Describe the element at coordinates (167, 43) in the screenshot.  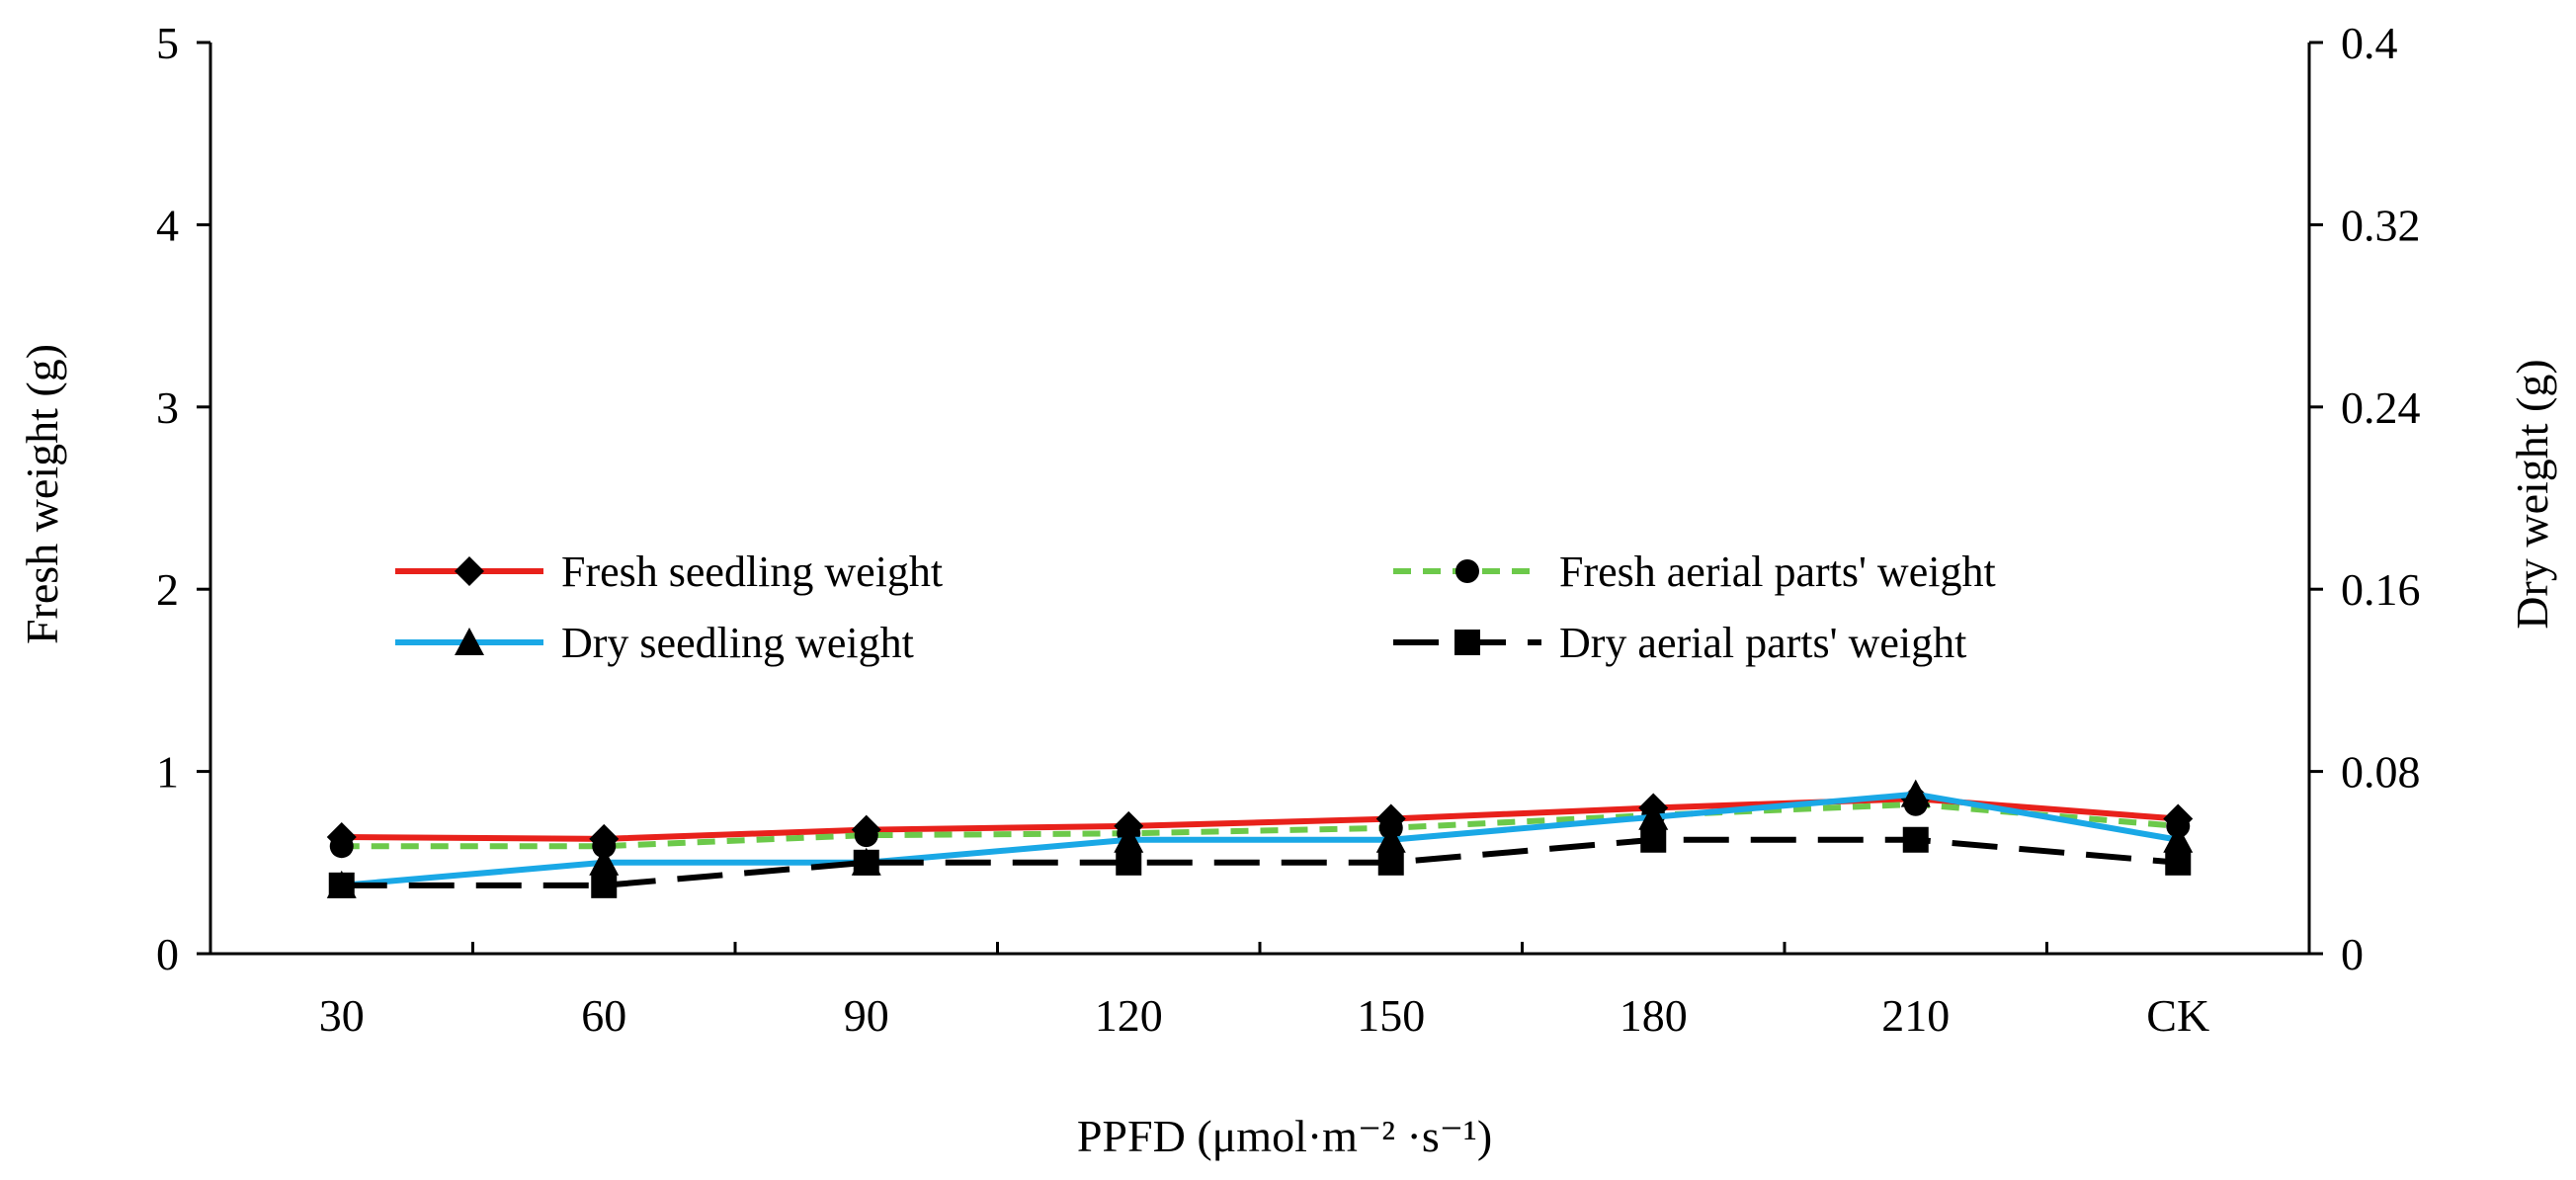
I see `y-left-tick-label: 5` at that location.